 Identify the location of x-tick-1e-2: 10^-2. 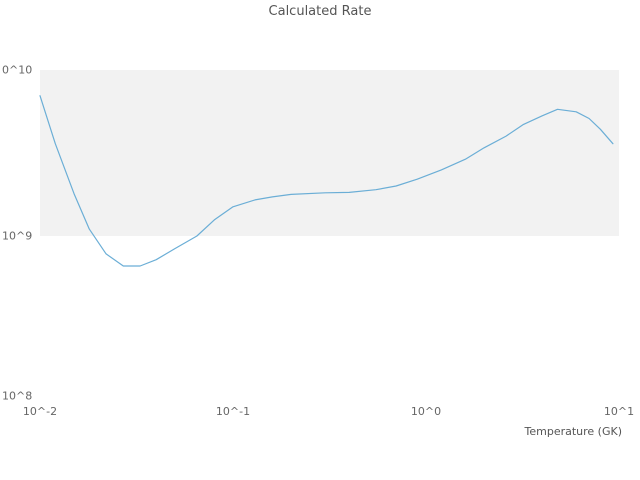
(40, 411).